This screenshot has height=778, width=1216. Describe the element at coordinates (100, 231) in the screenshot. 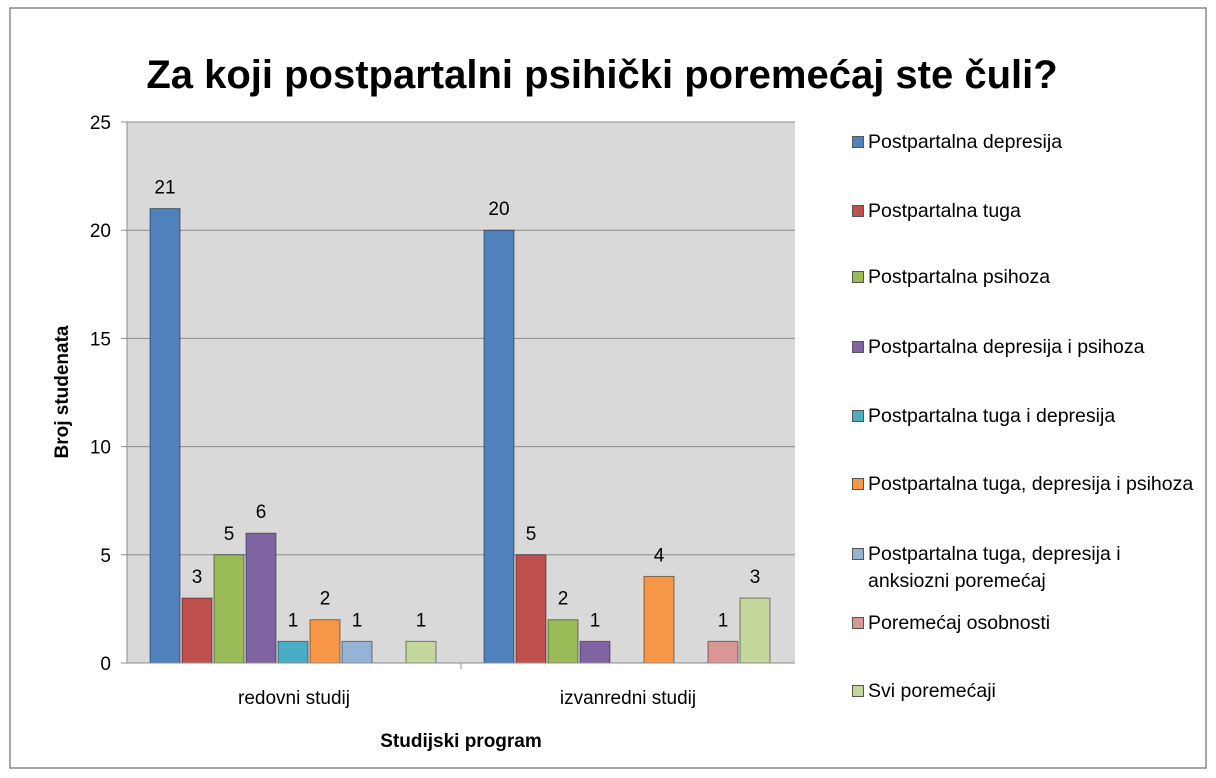

I see `y-tick-label: 20` at that location.